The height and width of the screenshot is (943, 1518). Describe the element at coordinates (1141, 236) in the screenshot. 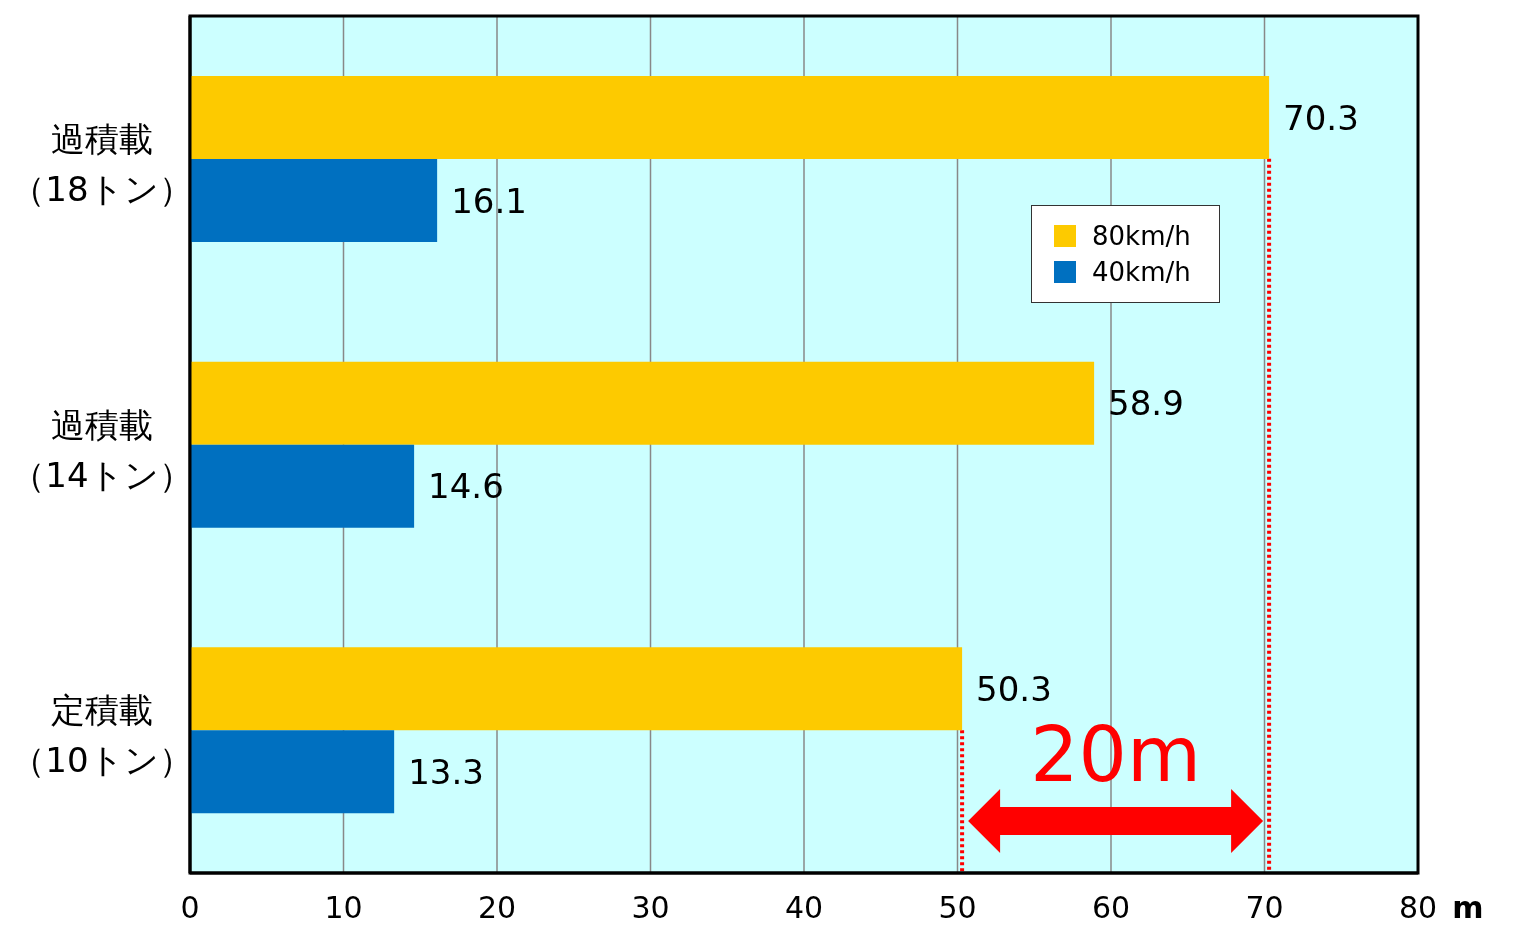

I see `legend-label: 80km/h` at that location.